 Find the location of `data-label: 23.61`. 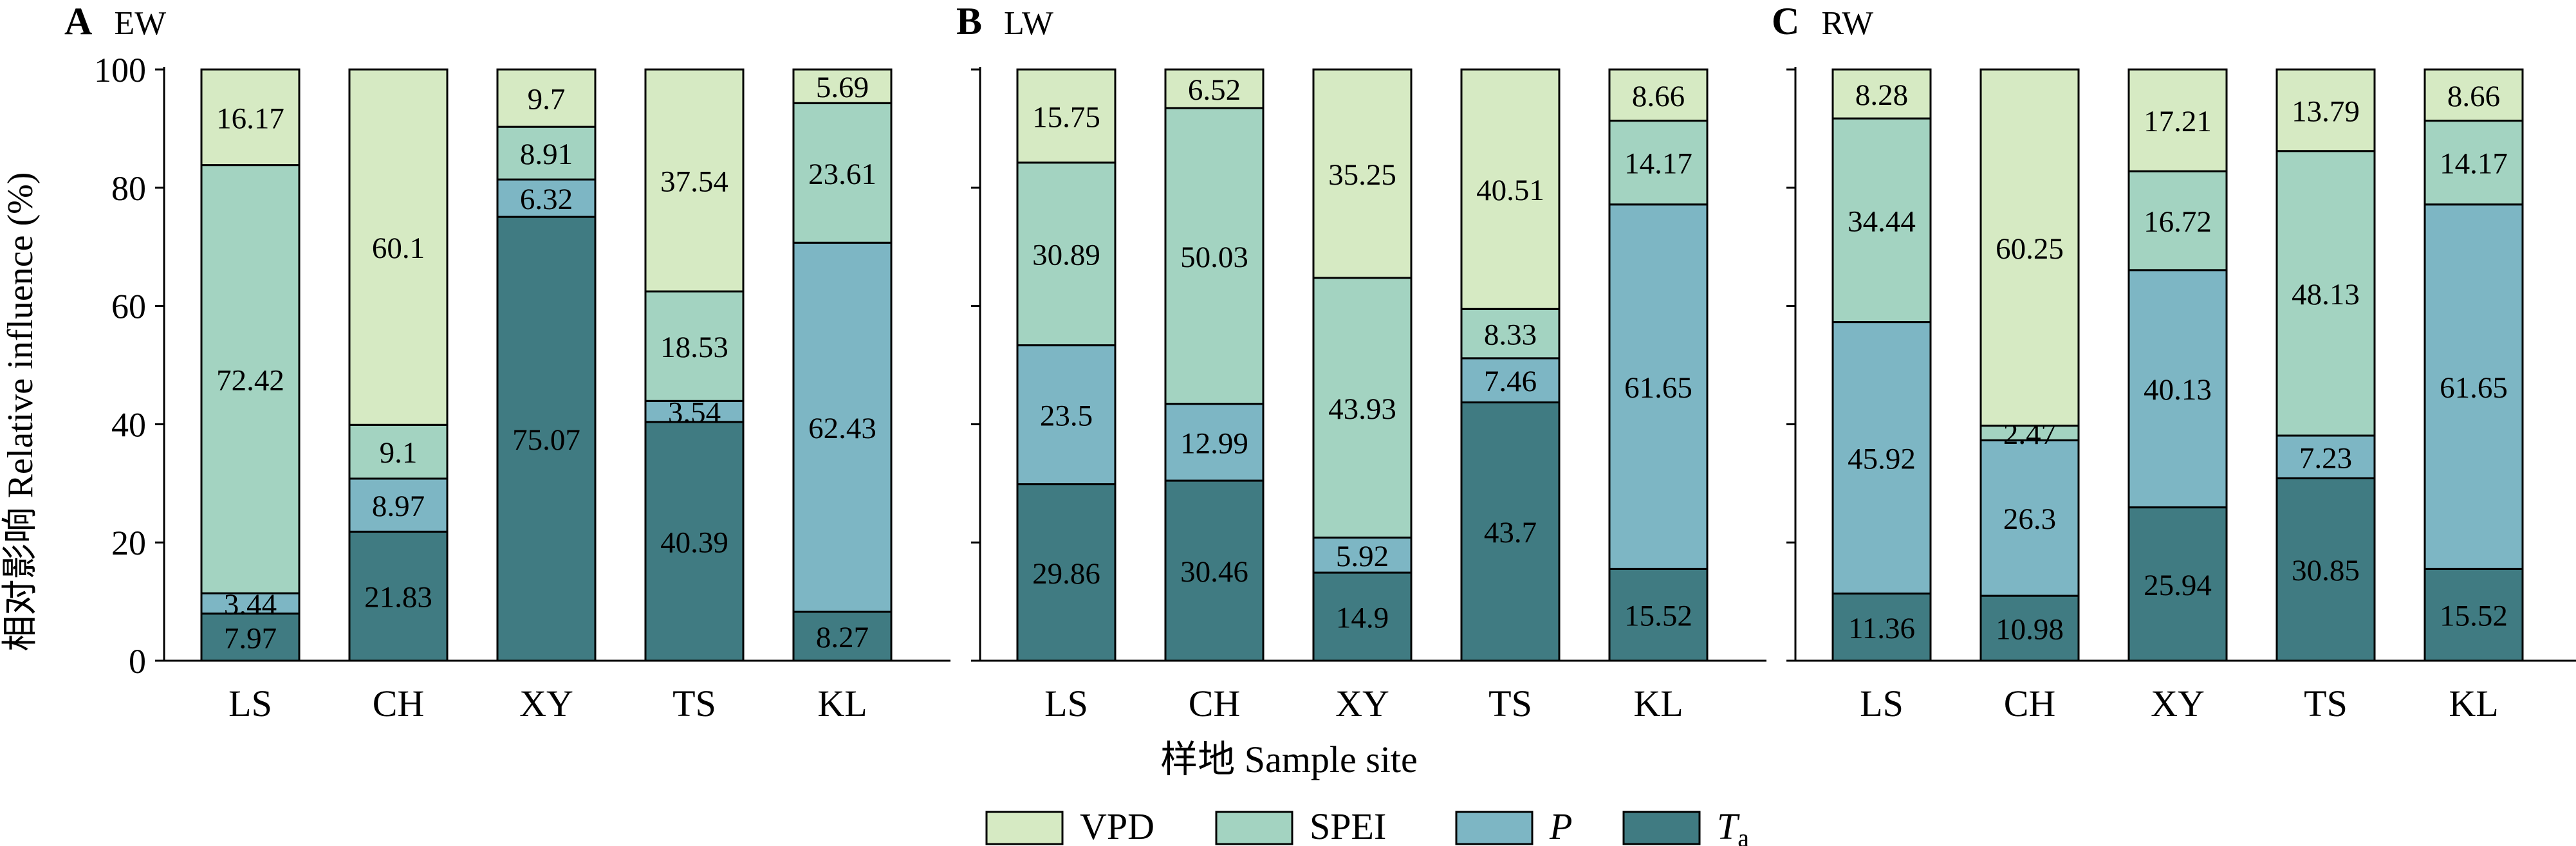

data-label: 23.61 is located at coordinates (842, 174).